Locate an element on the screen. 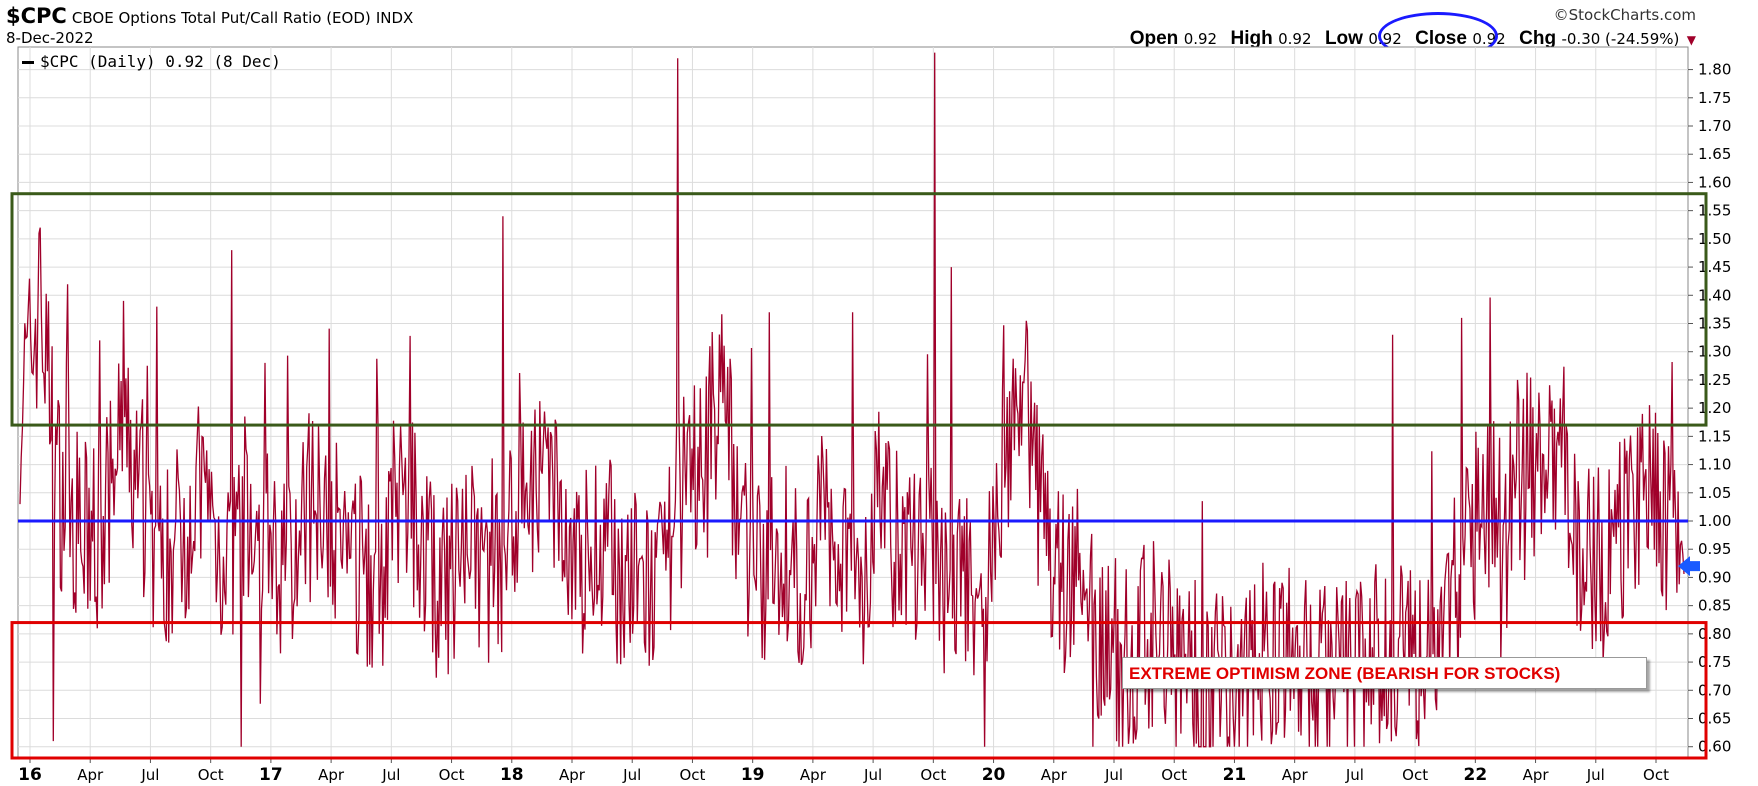 The image size is (1758, 786). x-tick-label: 16 is located at coordinates (30, 775).